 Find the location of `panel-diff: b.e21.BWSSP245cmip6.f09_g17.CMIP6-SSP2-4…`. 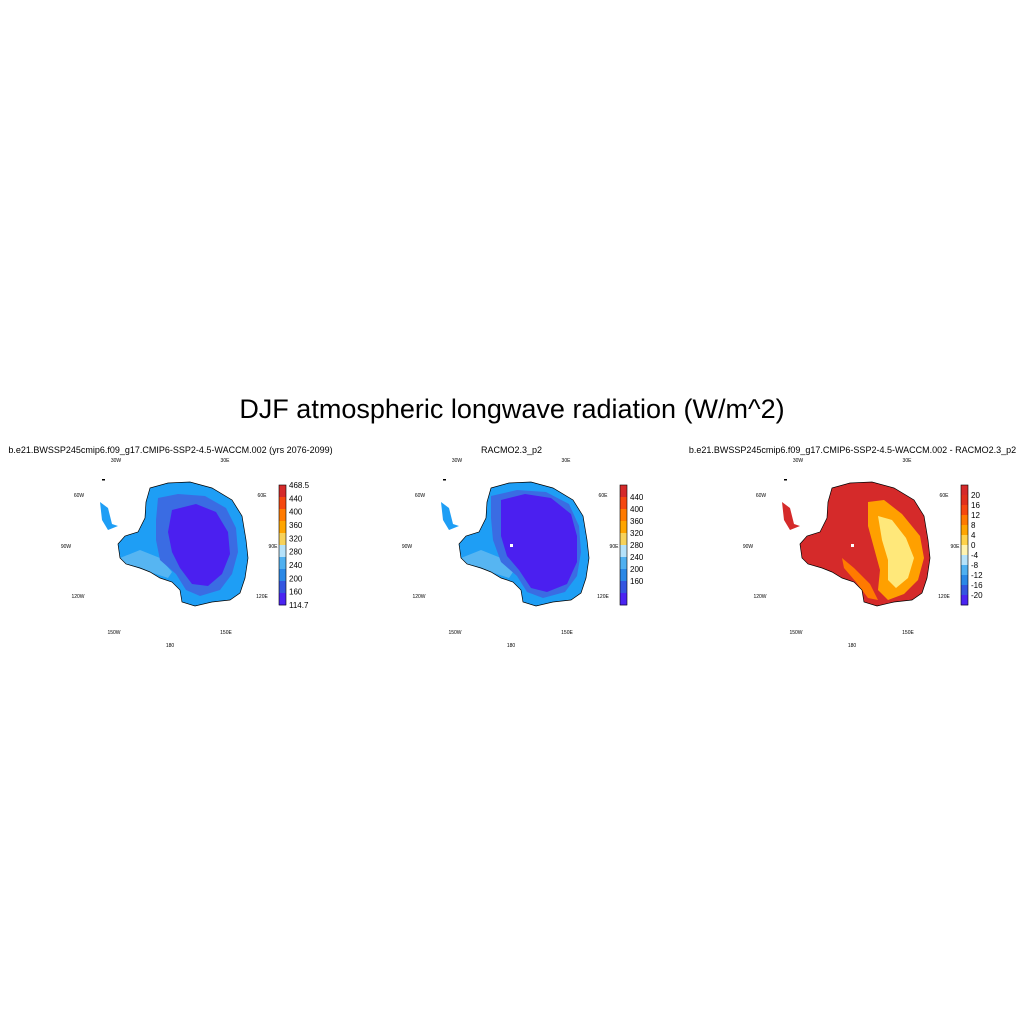

panel-diff: b.e21.BWSSP245cmip6.f09_g17.CMIP6-SSP2-4… is located at coordinates (852, 547).